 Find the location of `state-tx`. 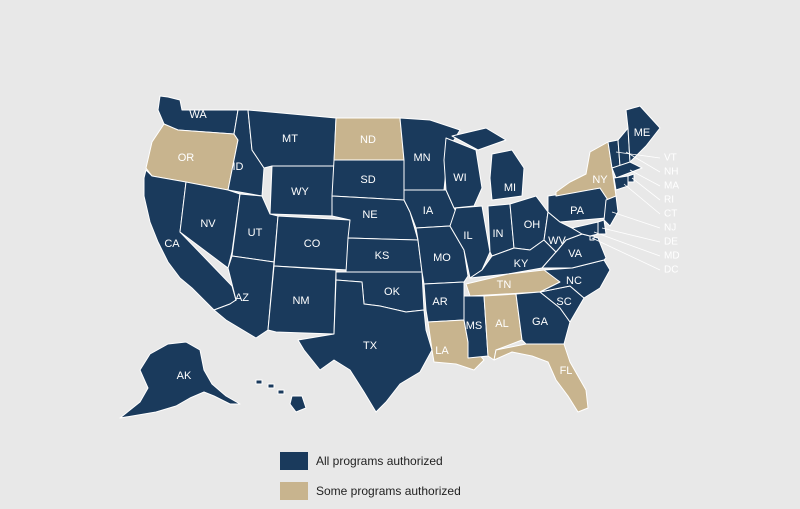

state-tx is located at coordinates (365, 346).